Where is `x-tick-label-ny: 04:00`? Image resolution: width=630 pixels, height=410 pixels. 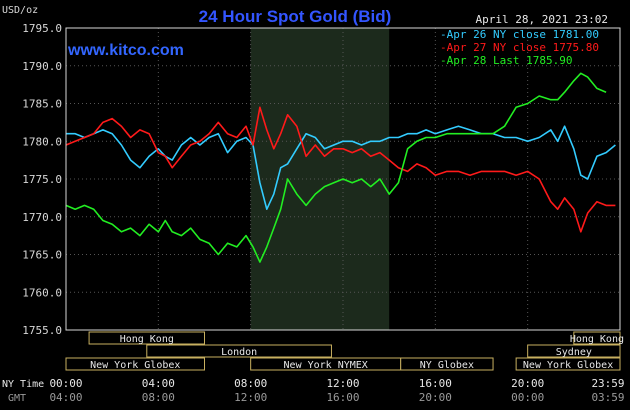 x-tick-label-ny: 04:00 is located at coordinates (158, 383).